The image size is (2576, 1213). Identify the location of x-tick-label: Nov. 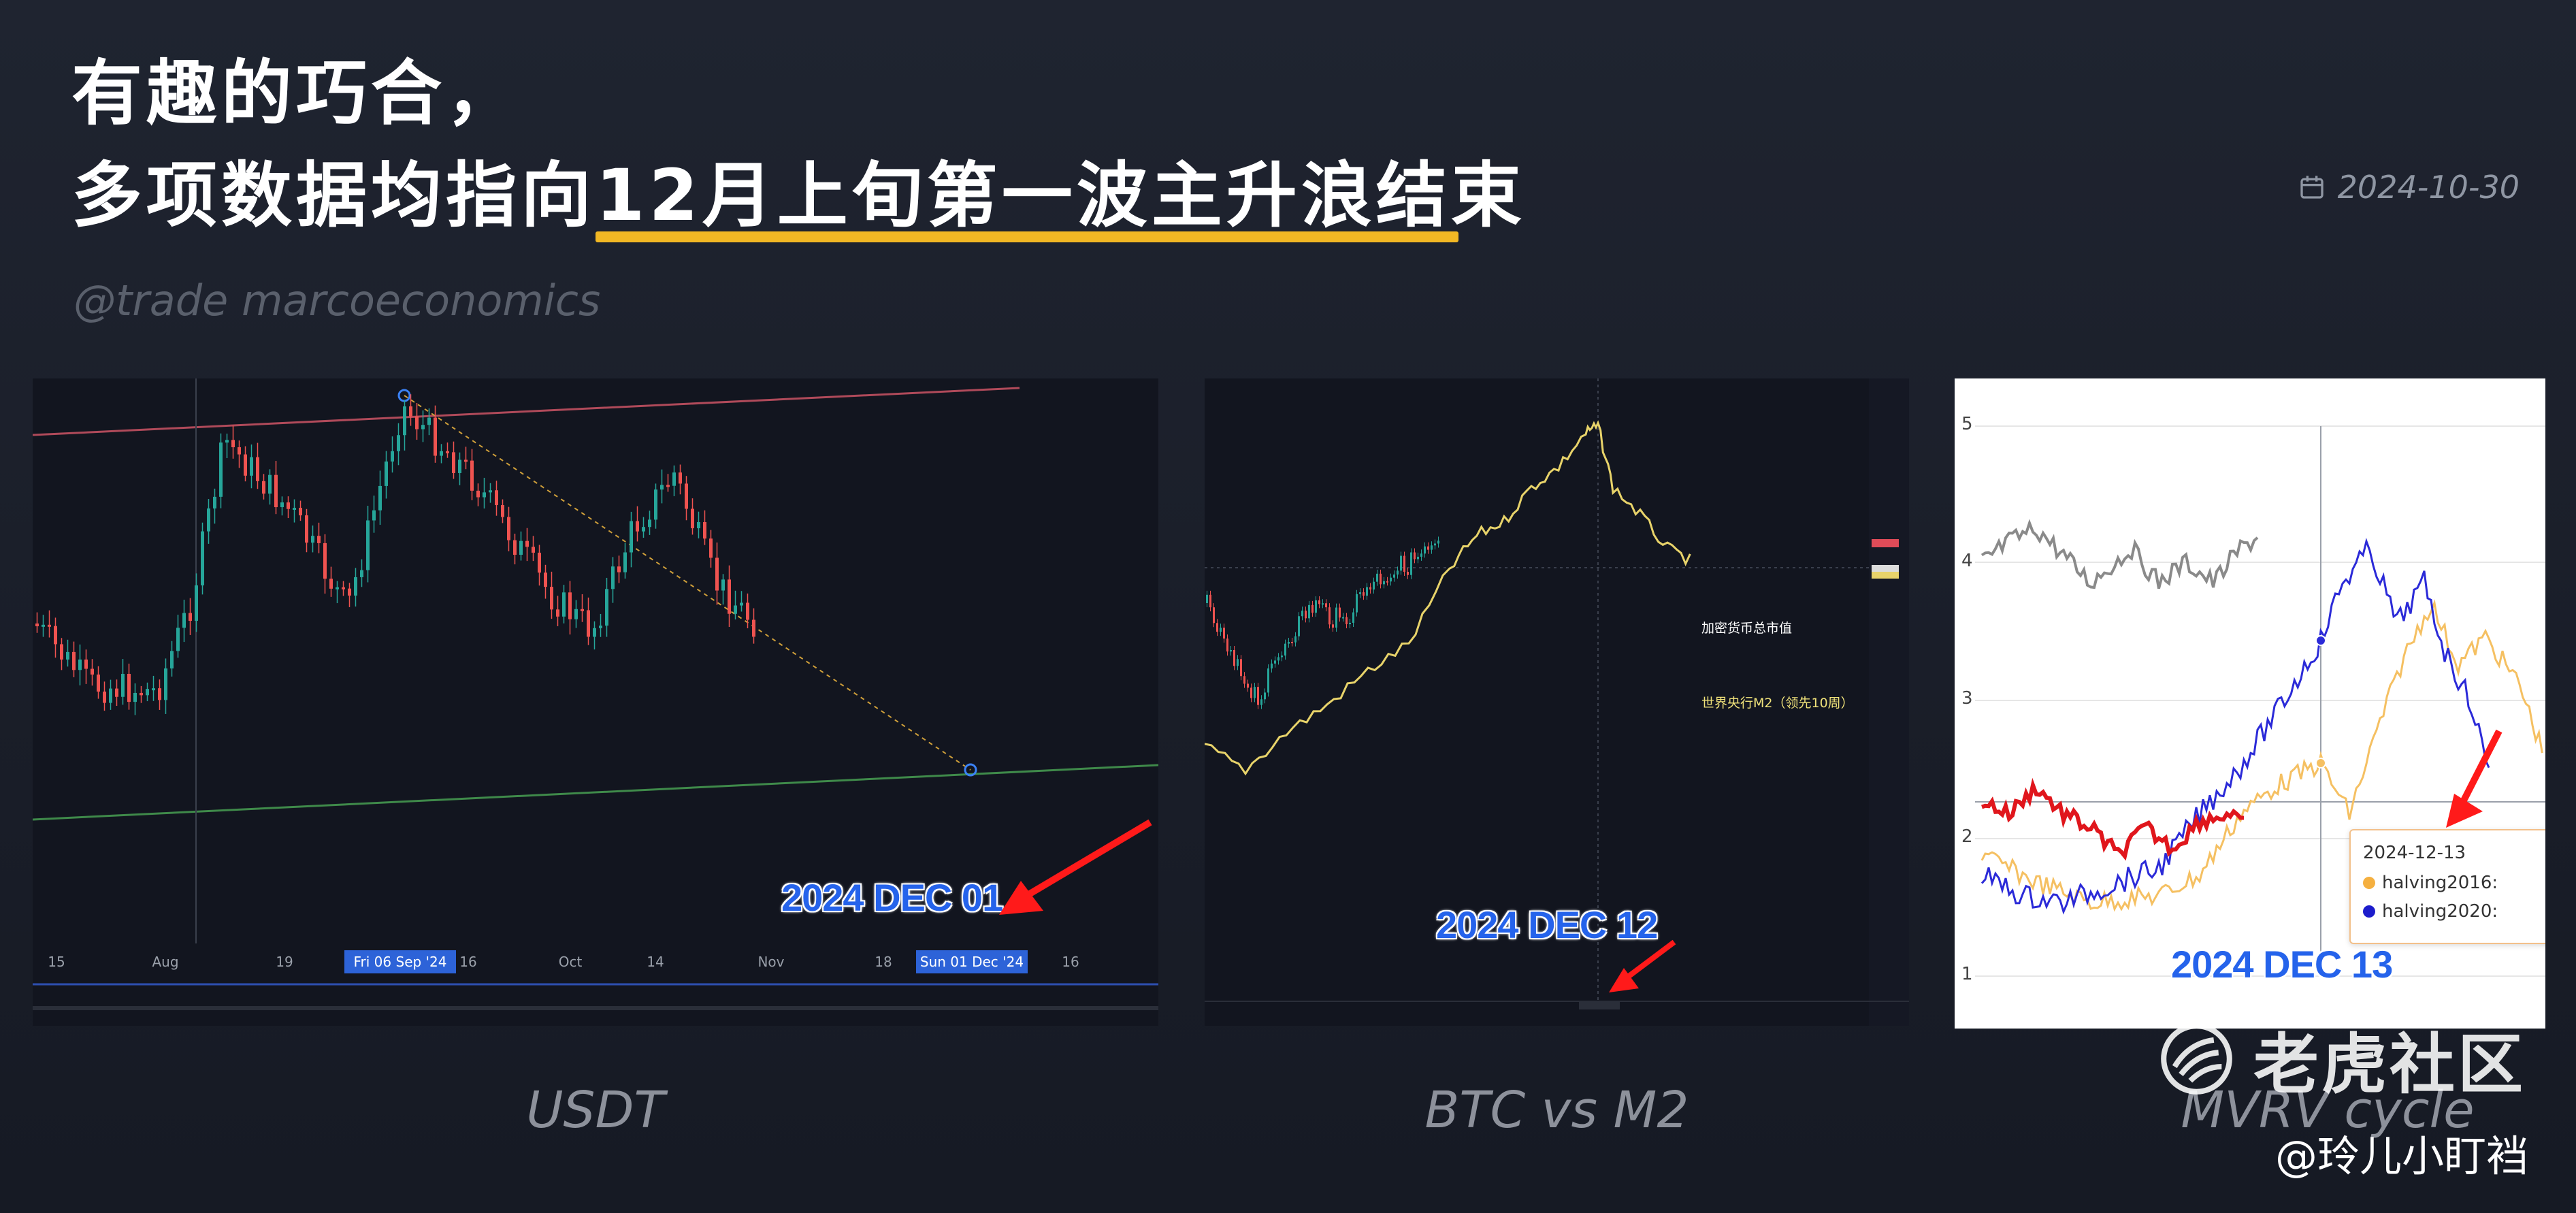
(770, 962).